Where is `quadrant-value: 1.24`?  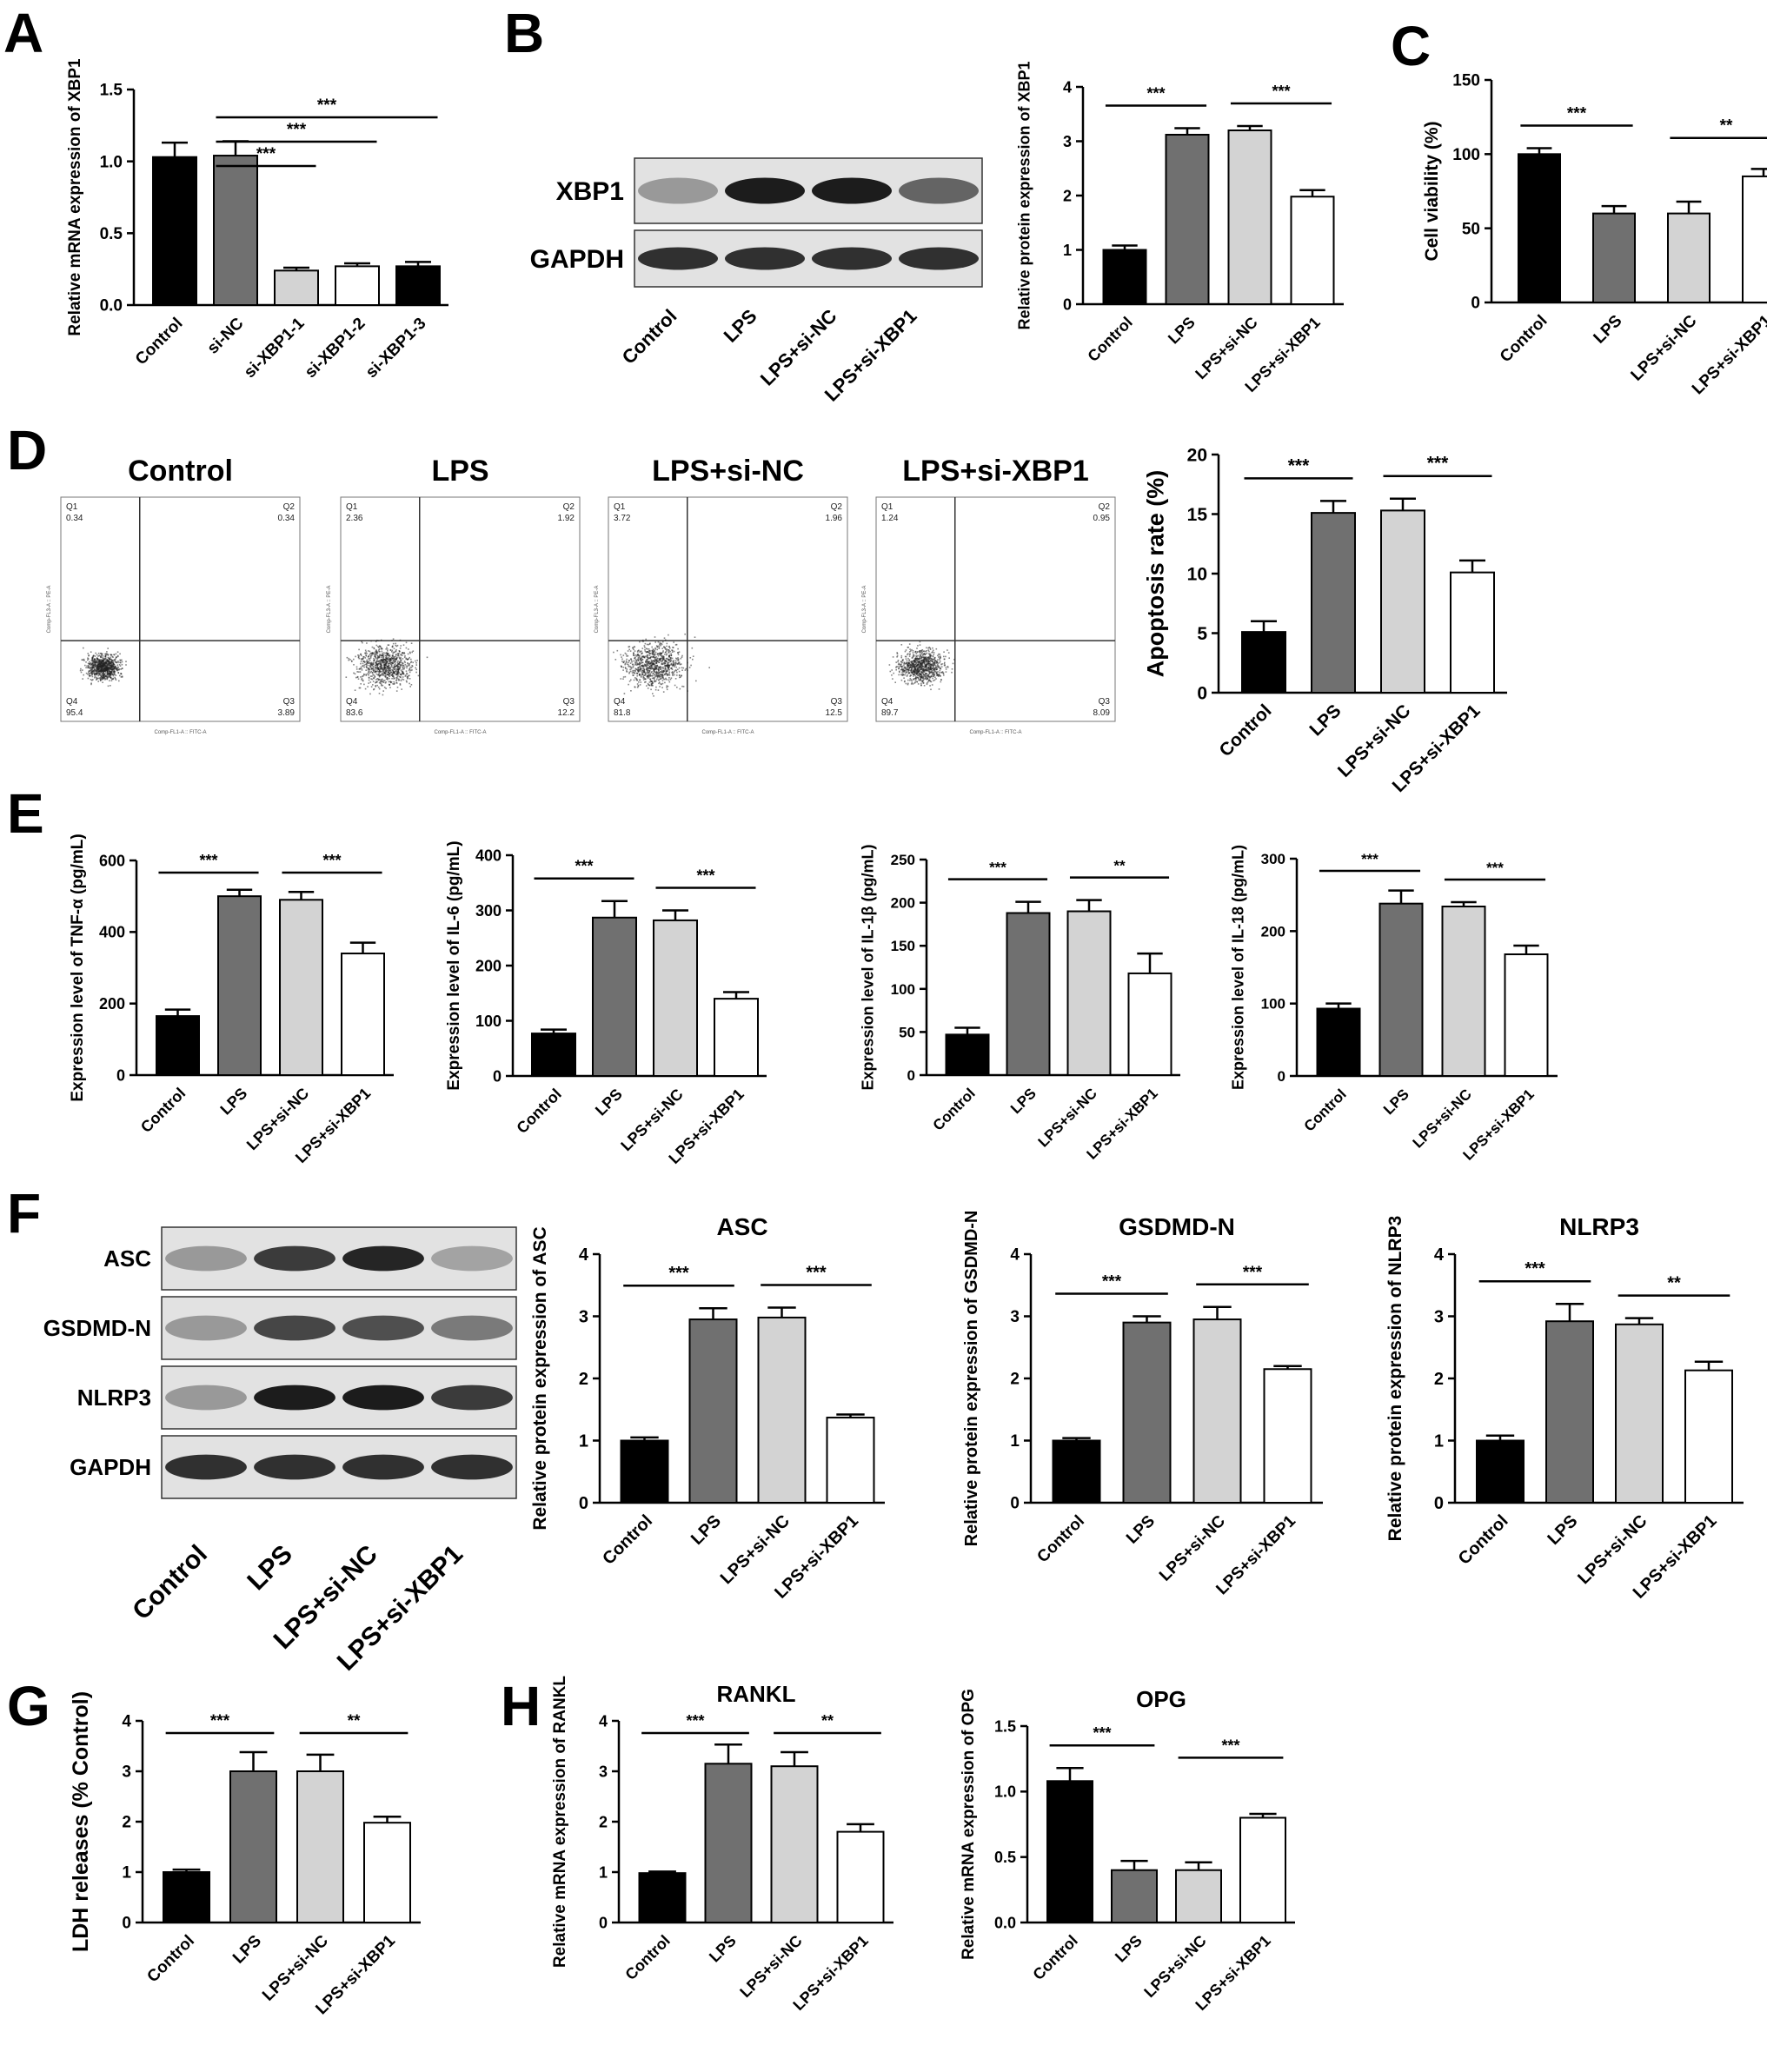
quadrant-value: 1.24 is located at coordinates (890, 518).